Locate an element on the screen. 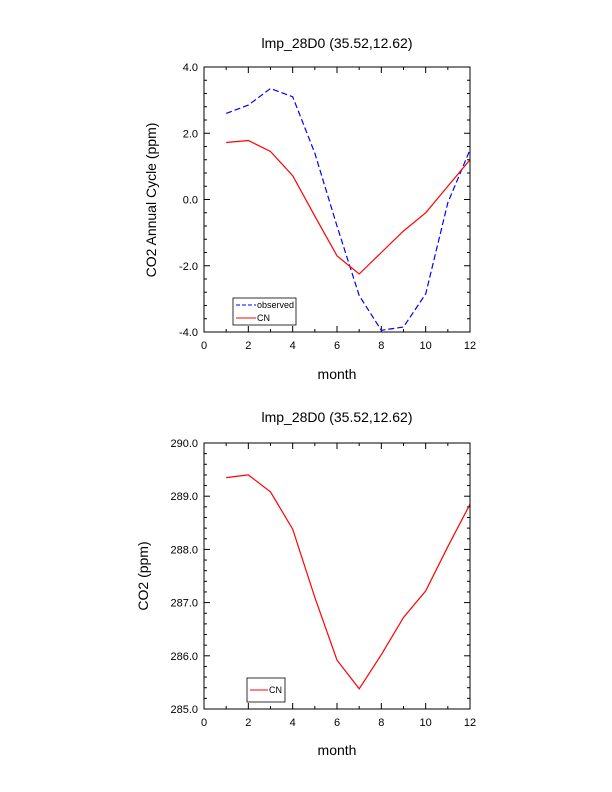 The width and height of the screenshot is (612, 792). y-tick-label: 4.0 is located at coordinates (190, 68).